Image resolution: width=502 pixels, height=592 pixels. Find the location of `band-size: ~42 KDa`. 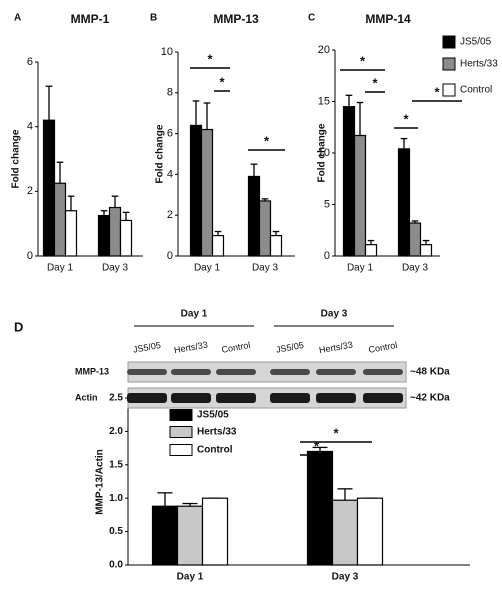

band-size: ~42 KDa is located at coordinates (430, 398).